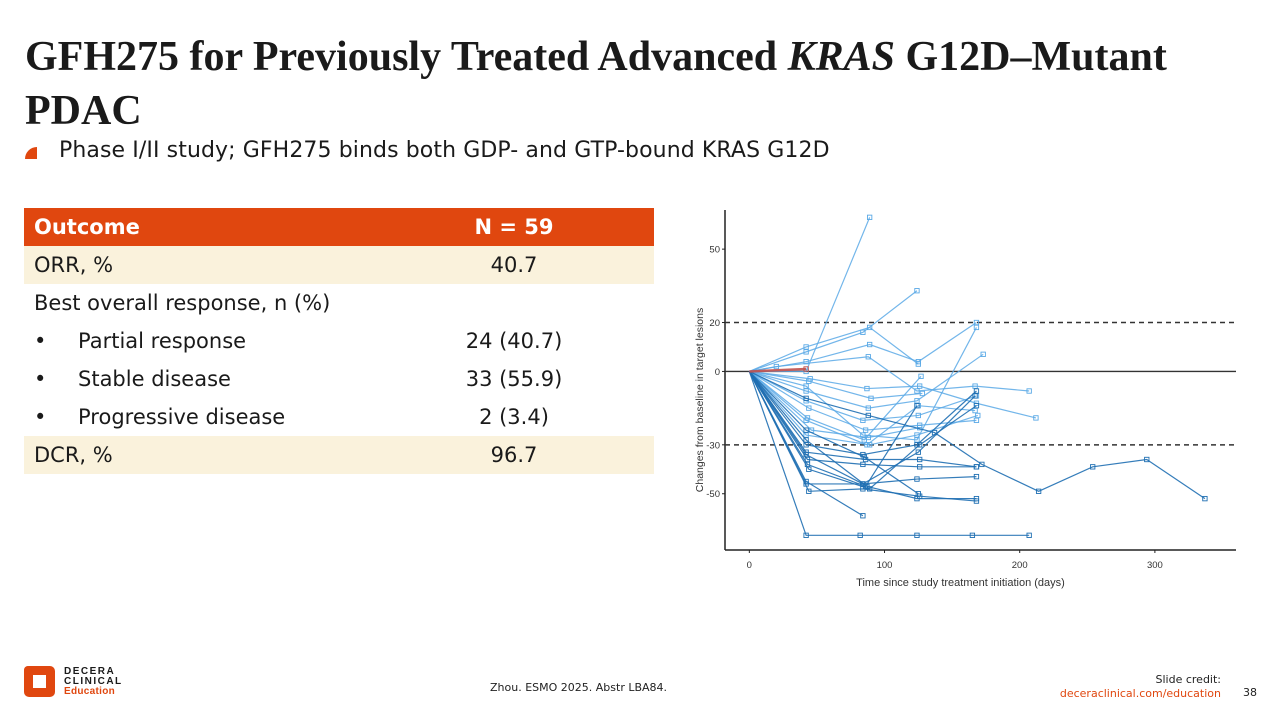 The height and width of the screenshot is (720, 1280). What do you see at coordinates (39, 681) in the screenshot?
I see `logo-mark-icon` at bounding box center [39, 681].